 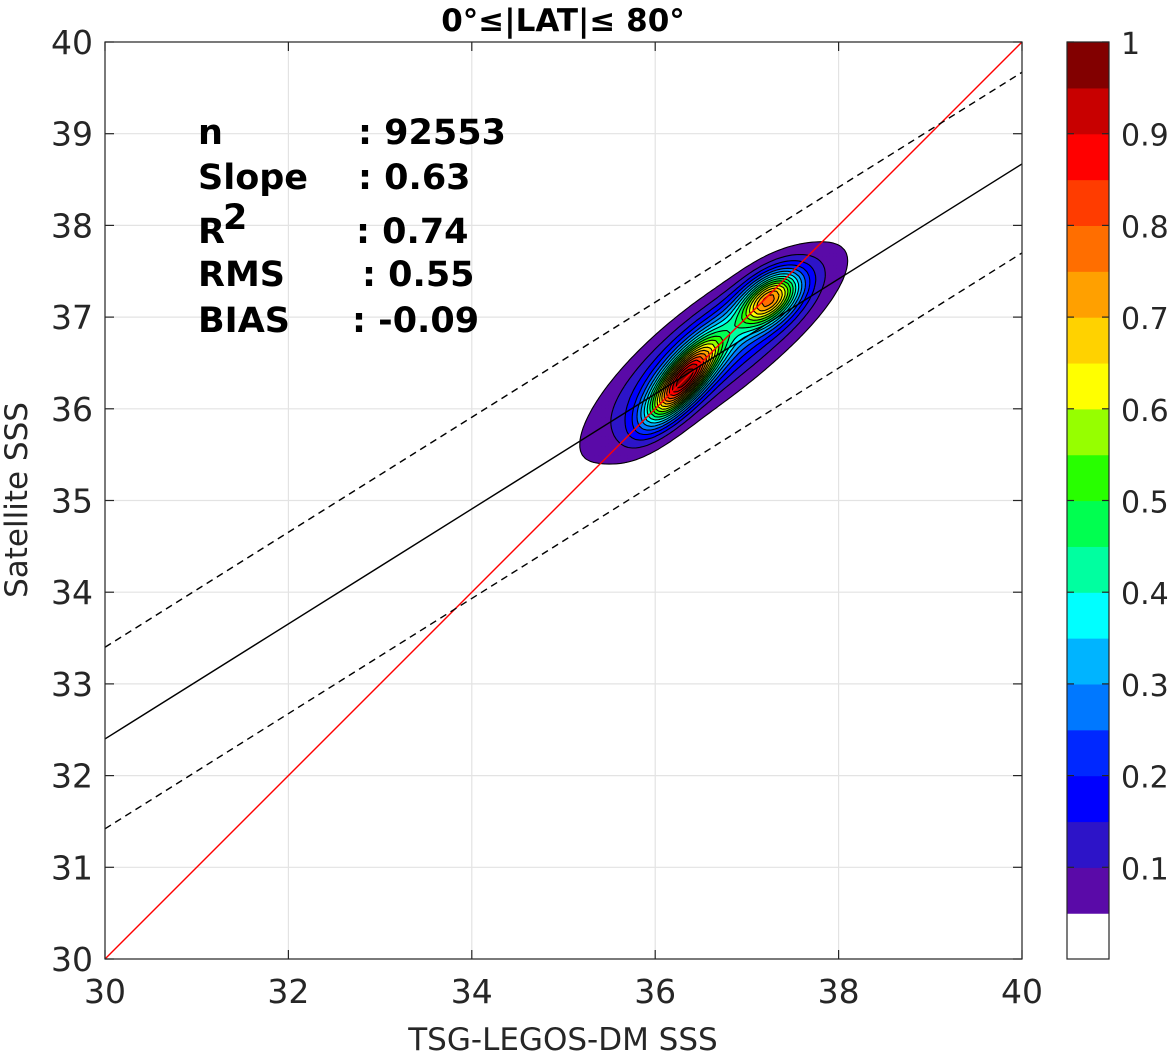 I want to click on colorbar-tick-label: 0.8, so click(x=1145, y=227).